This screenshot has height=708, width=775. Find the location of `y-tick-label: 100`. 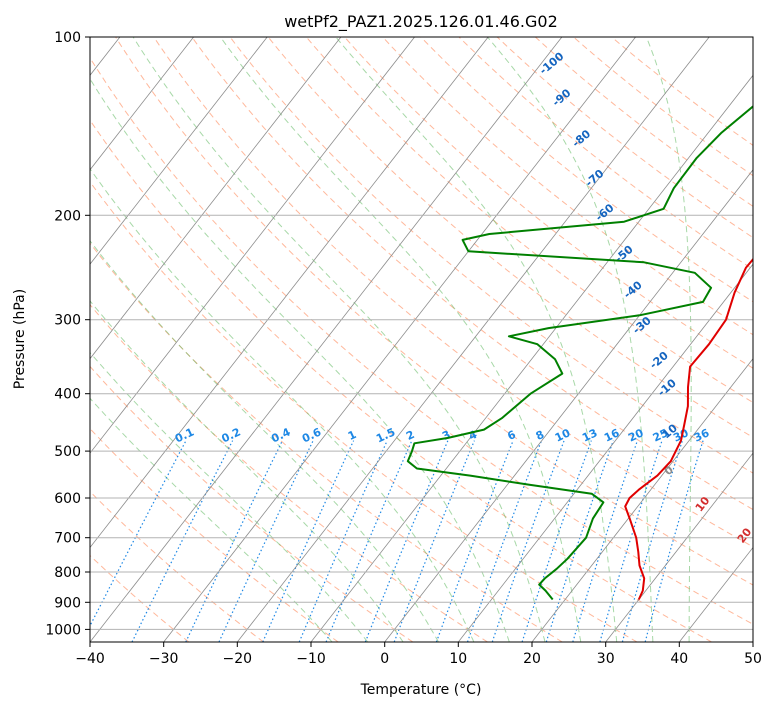

y-tick-label: 100 is located at coordinates (67, 38).